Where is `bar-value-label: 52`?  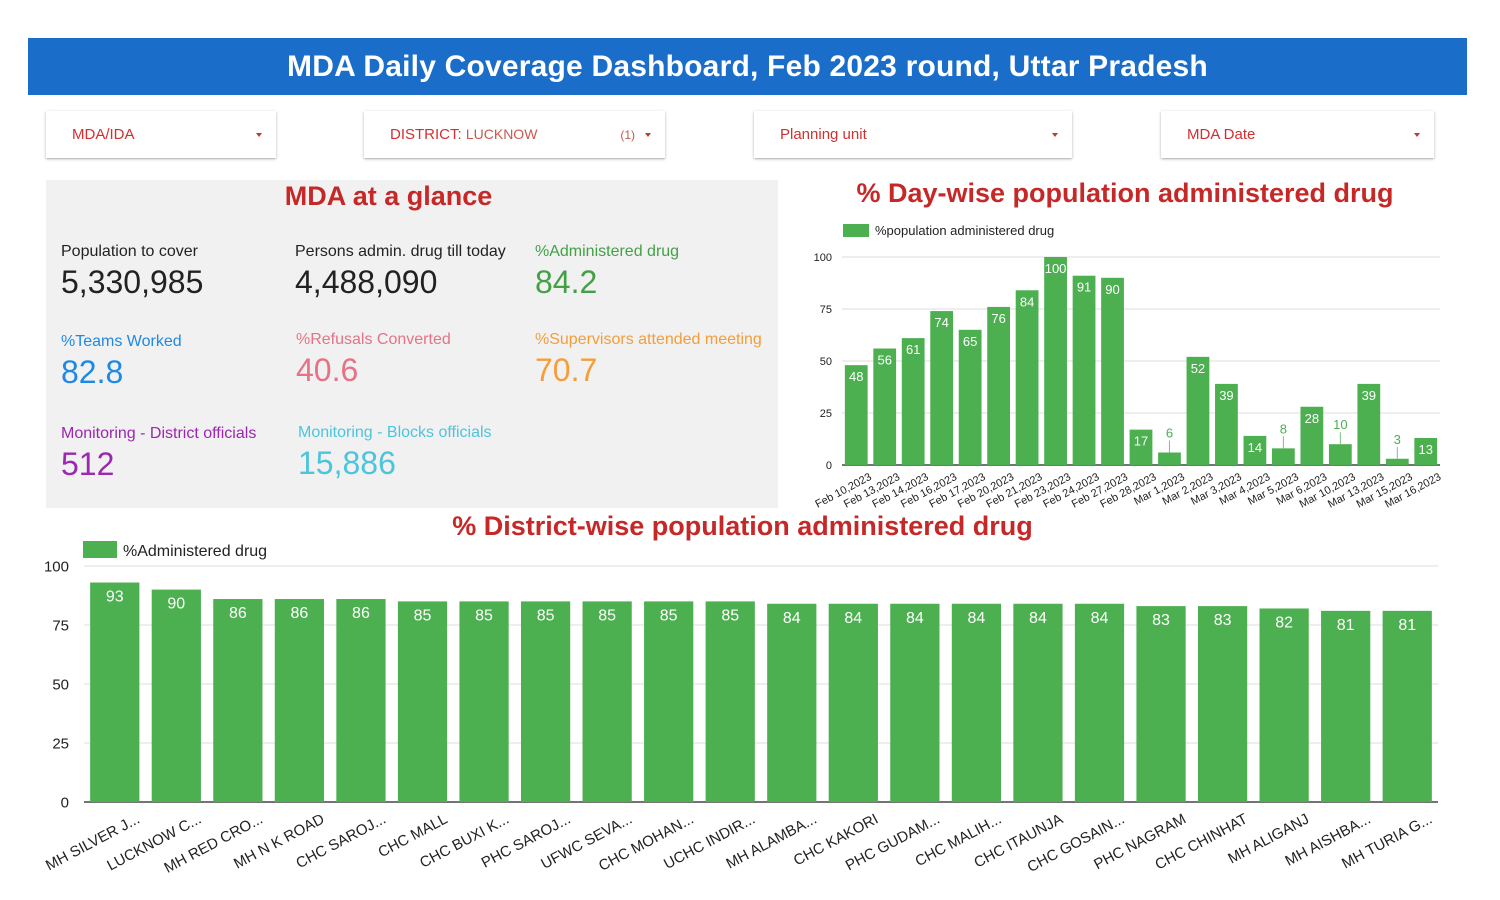 bar-value-label: 52 is located at coordinates (1198, 368).